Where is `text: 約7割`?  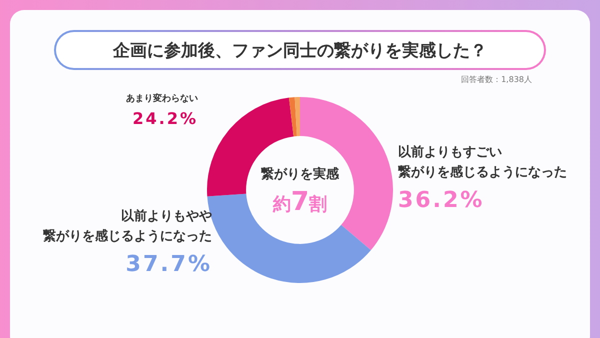 text: 約7割 is located at coordinates (300, 202).